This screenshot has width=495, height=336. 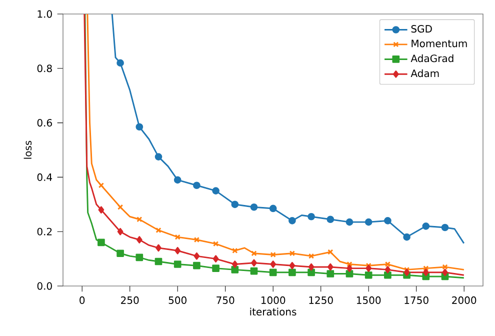 I want to click on x-tick-label: 1750, so click(x=416, y=300).